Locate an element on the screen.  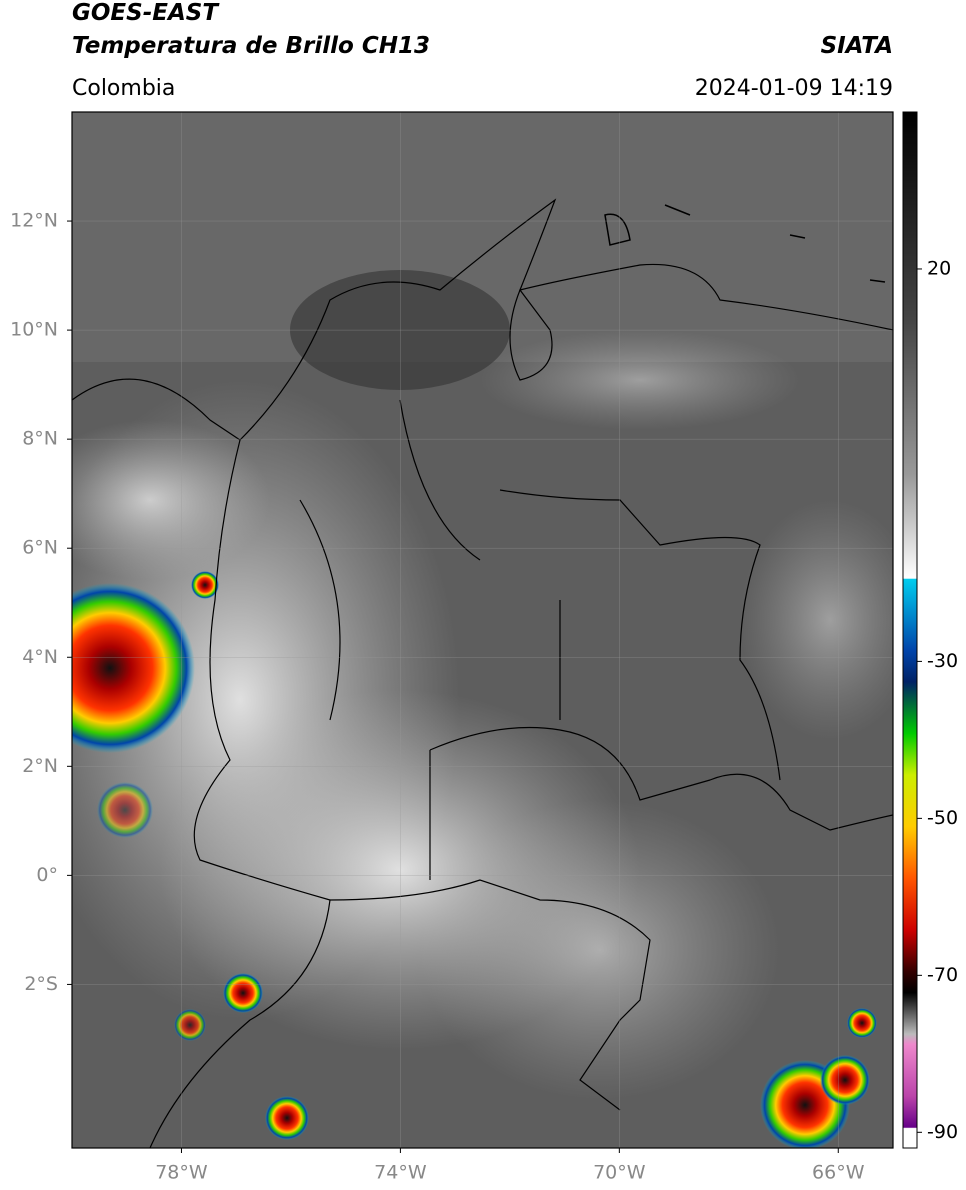
source: SIATA is located at coordinates (857, 46).